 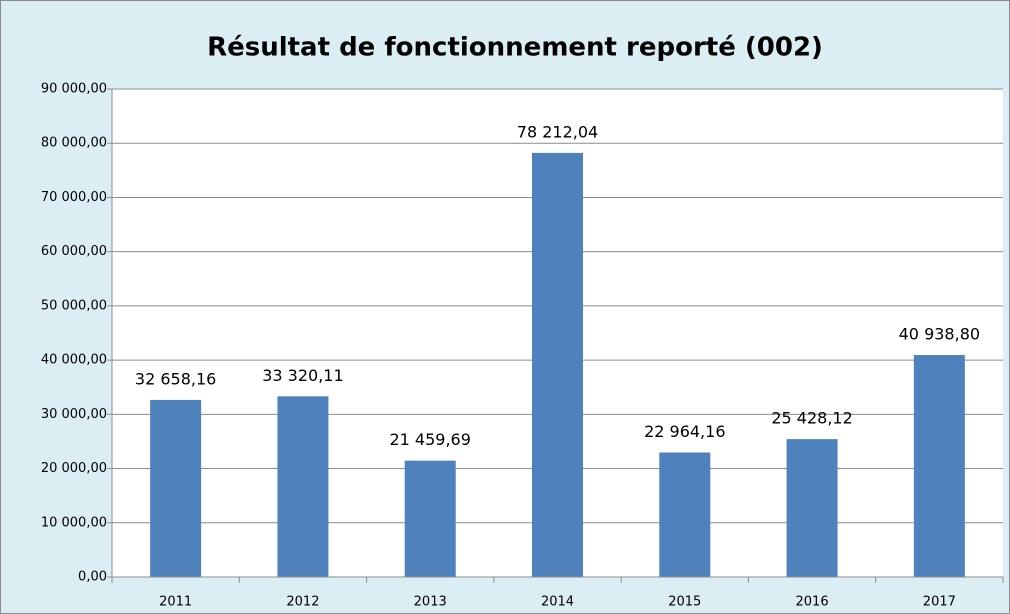 What do you see at coordinates (812, 602) in the screenshot?
I see `x-tick-label: 2016` at bounding box center [812, 602].